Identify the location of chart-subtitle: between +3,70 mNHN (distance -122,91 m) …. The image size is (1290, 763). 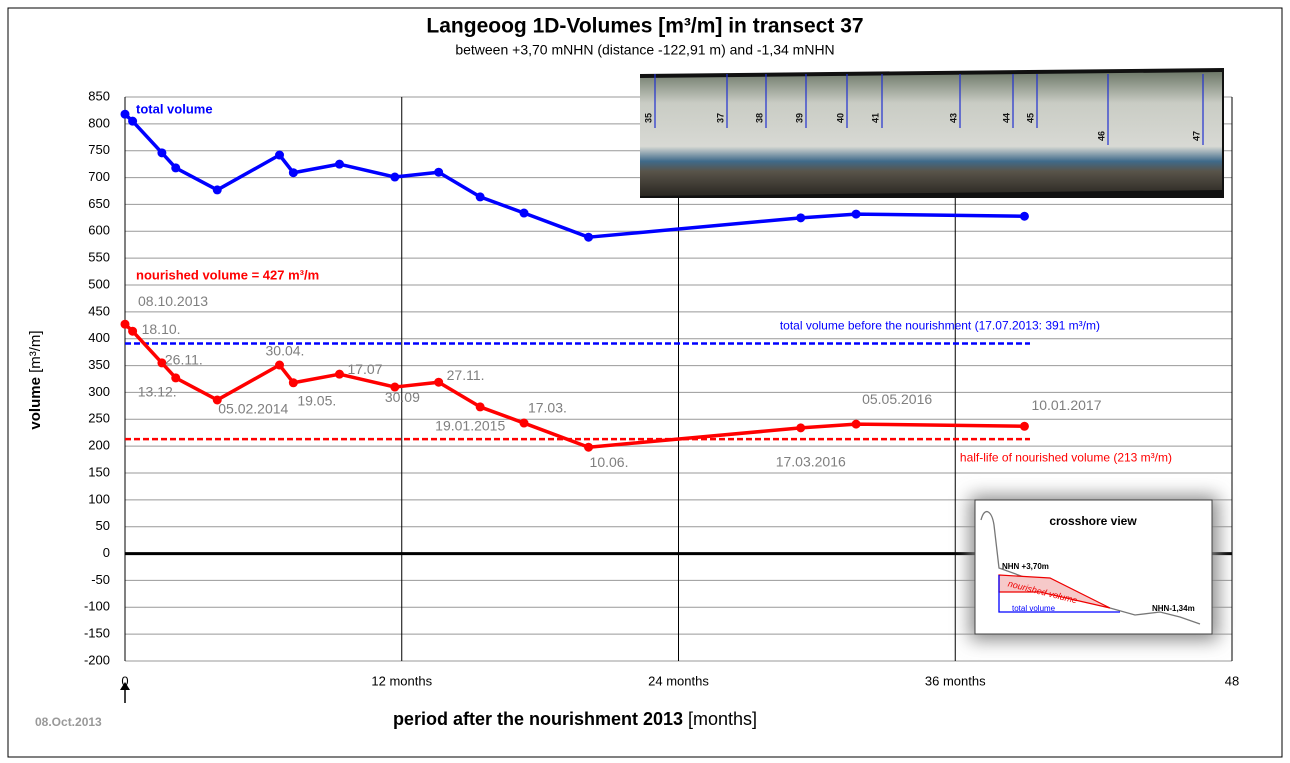
(644, 50).